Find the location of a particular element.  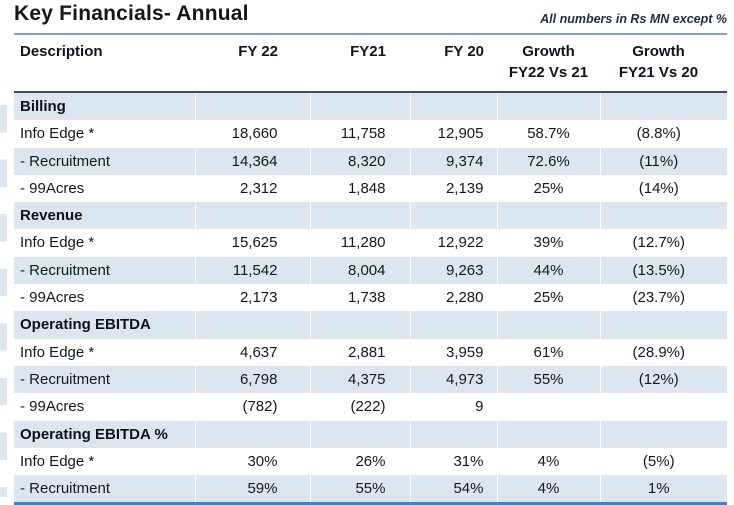

cell-fy21: 1,738 is located at coordinates (360, 298).